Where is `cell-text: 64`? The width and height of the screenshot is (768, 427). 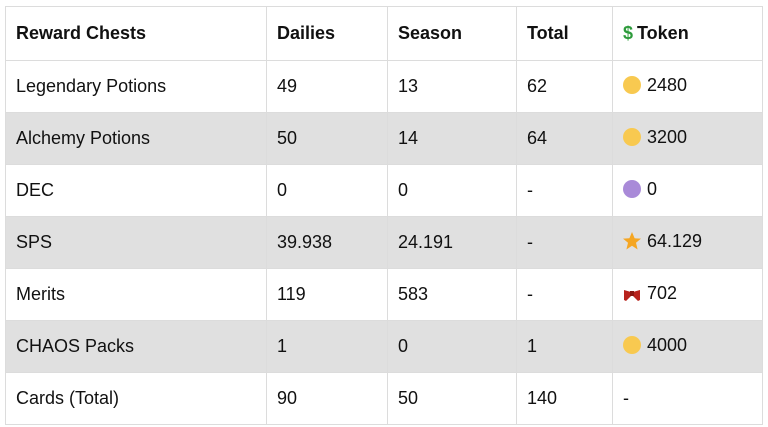 cell-text: 64 is located at coordinates (537, 138).